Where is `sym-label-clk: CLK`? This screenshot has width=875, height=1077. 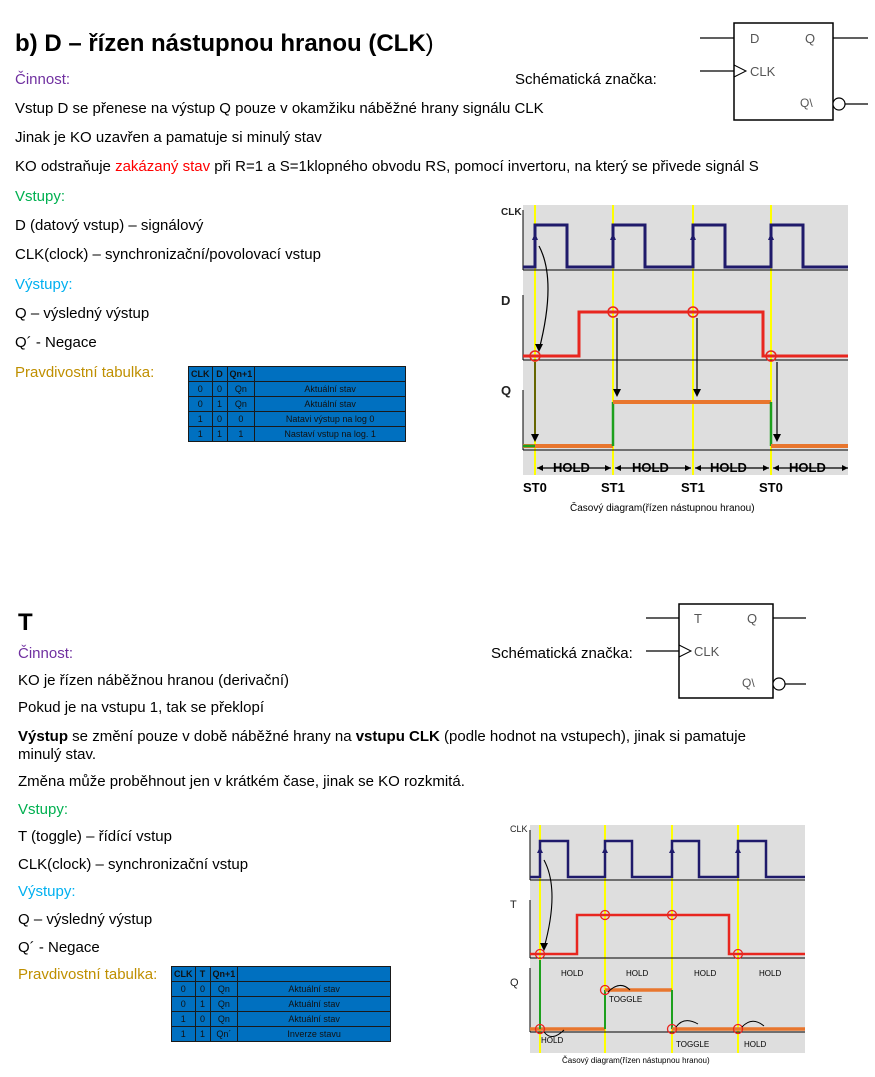 sym-label-clk: CLK is located at coordinates (763, 71).